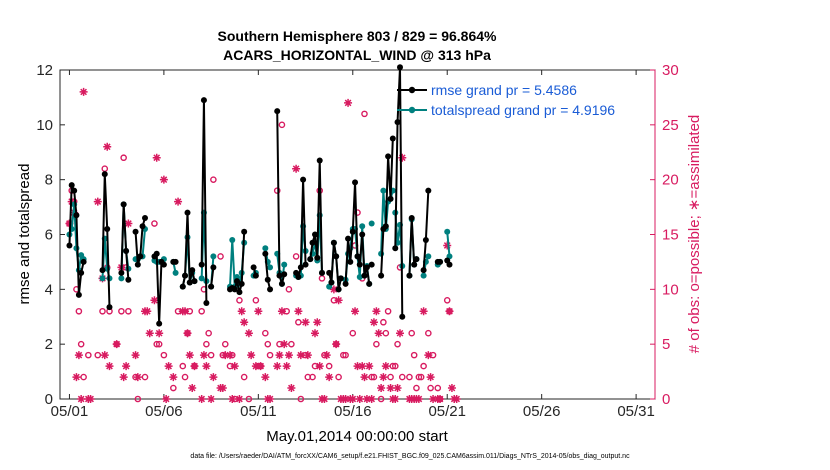 Image resolution: width=830 pixels, height=470 pixels. What do you see at coordinates (70, 411) in the screenshot?
I see `x-tick-label: 05/01` at bounding box center [70, 411].